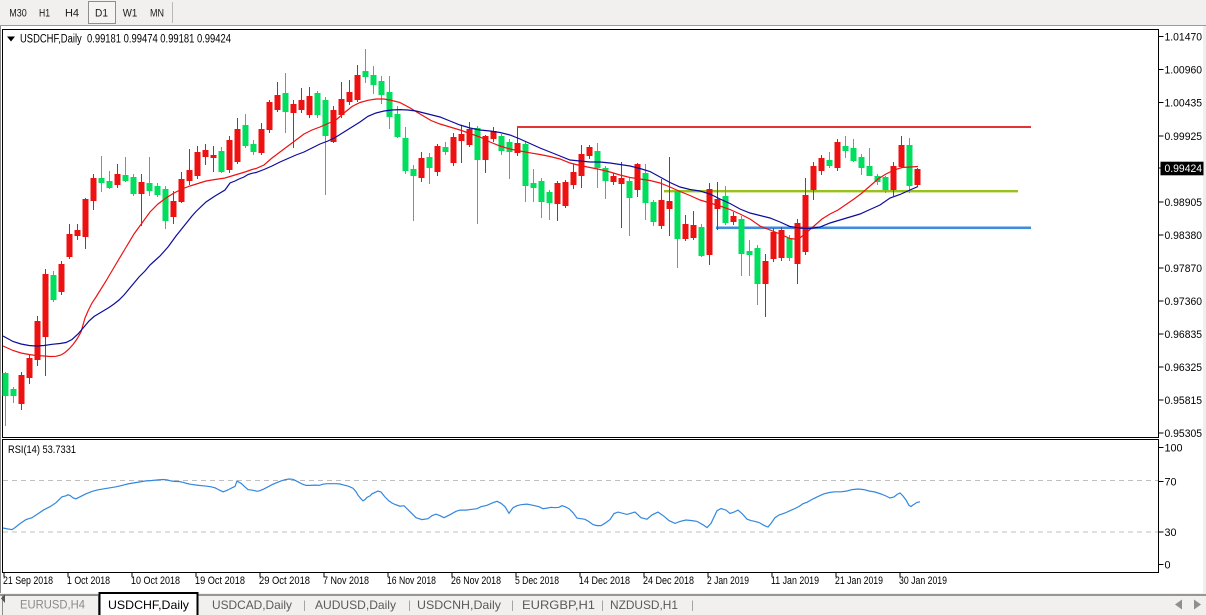 The height and width of the screenshot is (615, 1206). I want to click on svg-text: 7 Nov 2018, so click(346, 581).